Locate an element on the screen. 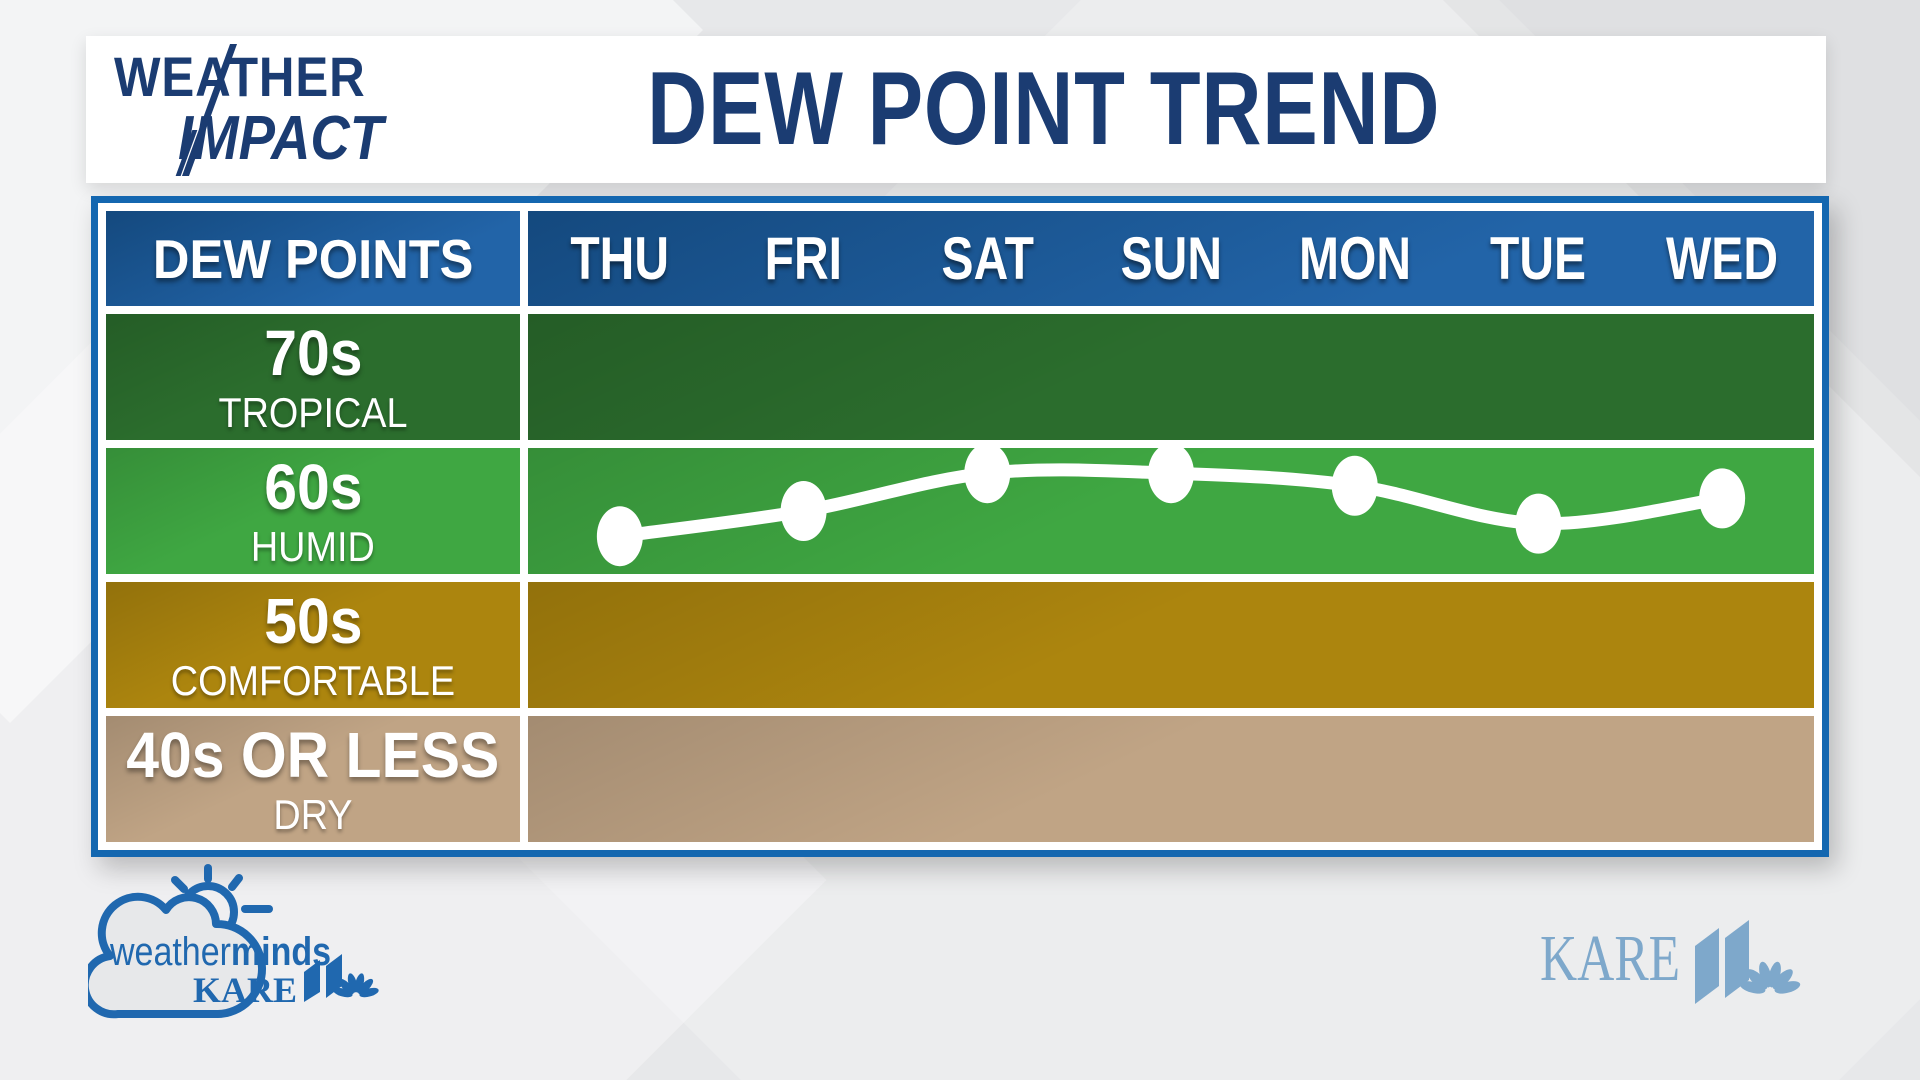 This screenshot has width=1920, height=1080. day-header-row: THU FRI SAT SUN MON TUE WED is located at coordinates (1171, 258).